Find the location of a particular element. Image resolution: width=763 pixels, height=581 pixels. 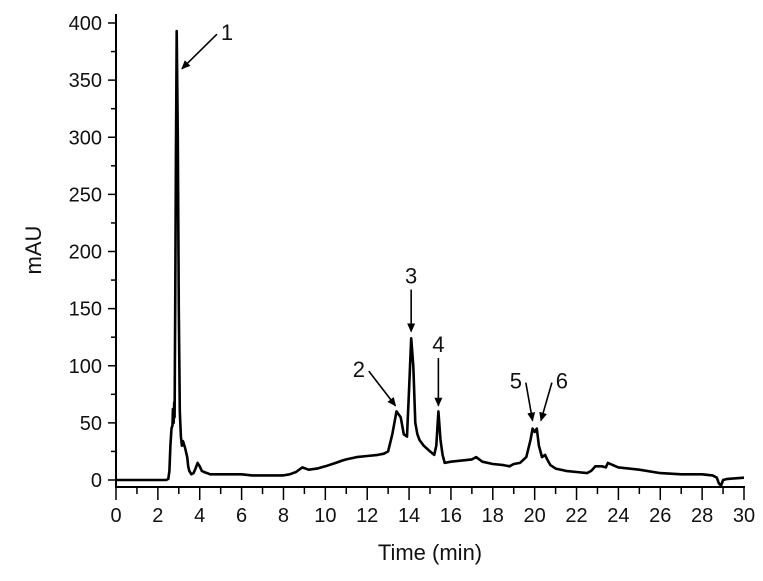

x-tick-label: 30 is located at coordinates (744, 516).